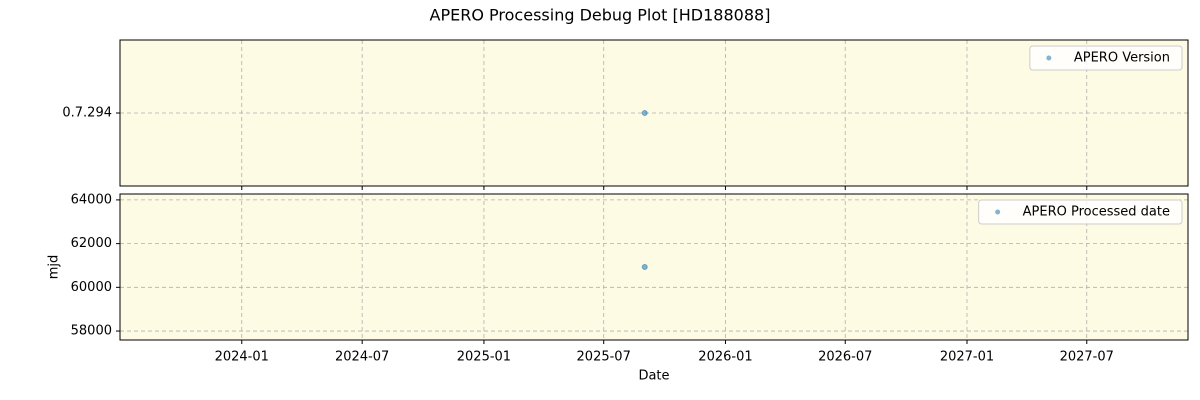 Image resolution: width=1200 pixels, height=400 pixels. What do you see at coordinates (91, 199) in the screenshot?
I see `y-tick-label: 64000` at bounding box center [91, 199].